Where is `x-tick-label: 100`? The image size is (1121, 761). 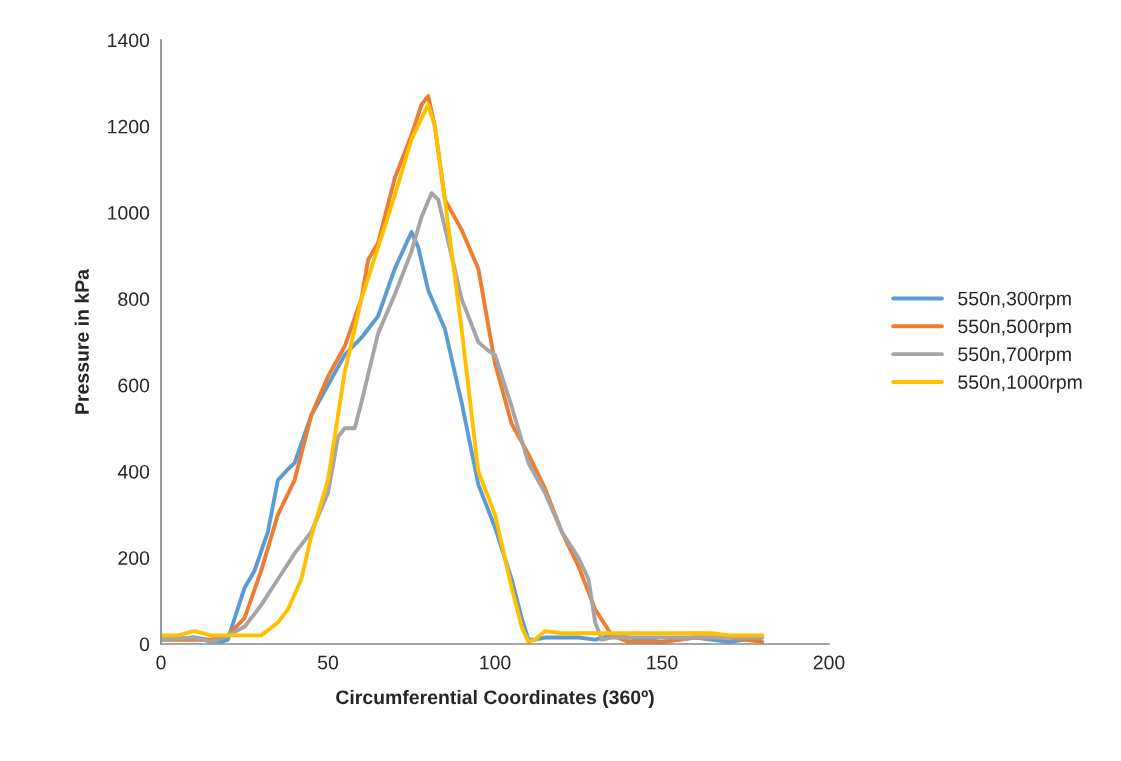 x-tick-label: 100 is located at coordinates (495, 662).